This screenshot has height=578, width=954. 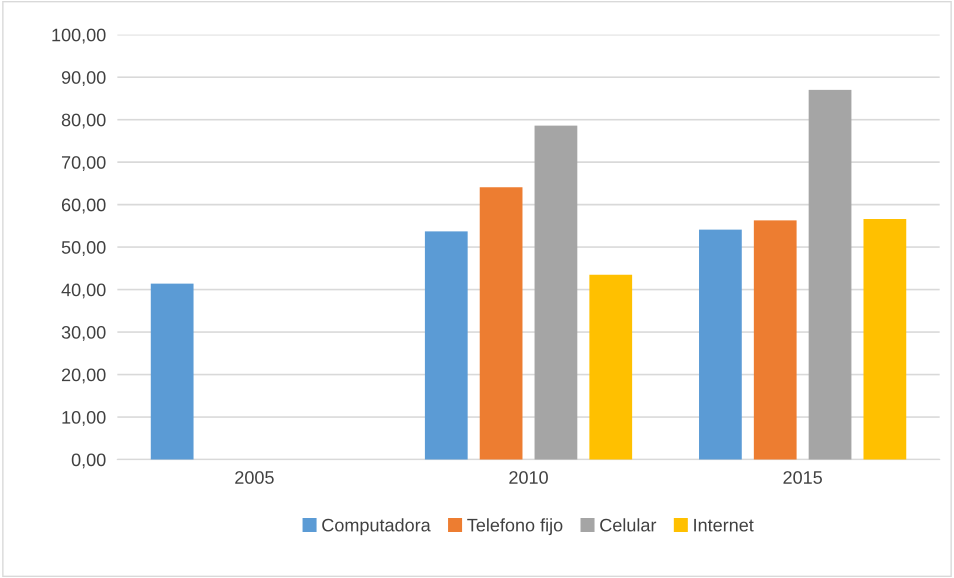 I want to click on y-tick-label: 0,00, so click(x=89, y=460).